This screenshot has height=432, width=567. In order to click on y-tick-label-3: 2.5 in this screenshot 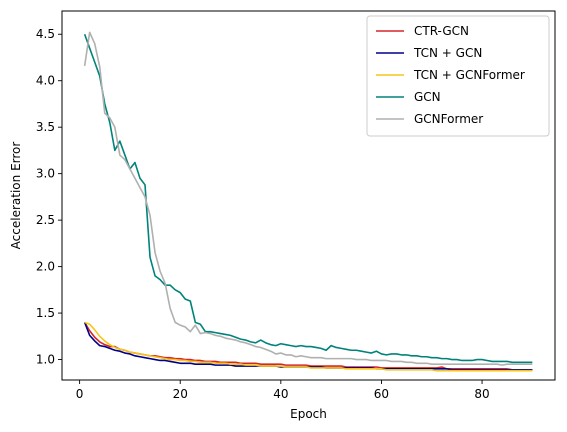, I will do `click(45, 220)`.